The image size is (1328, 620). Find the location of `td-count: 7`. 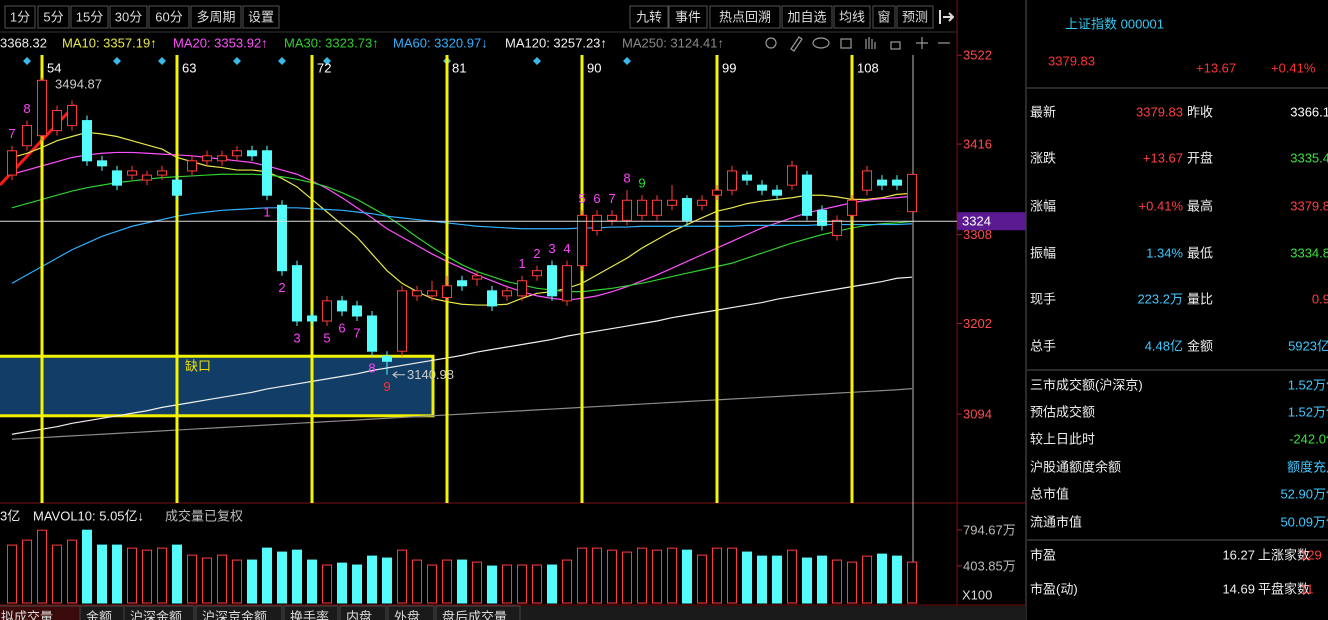

td-count: 7 is located at coordinates (611, 198).